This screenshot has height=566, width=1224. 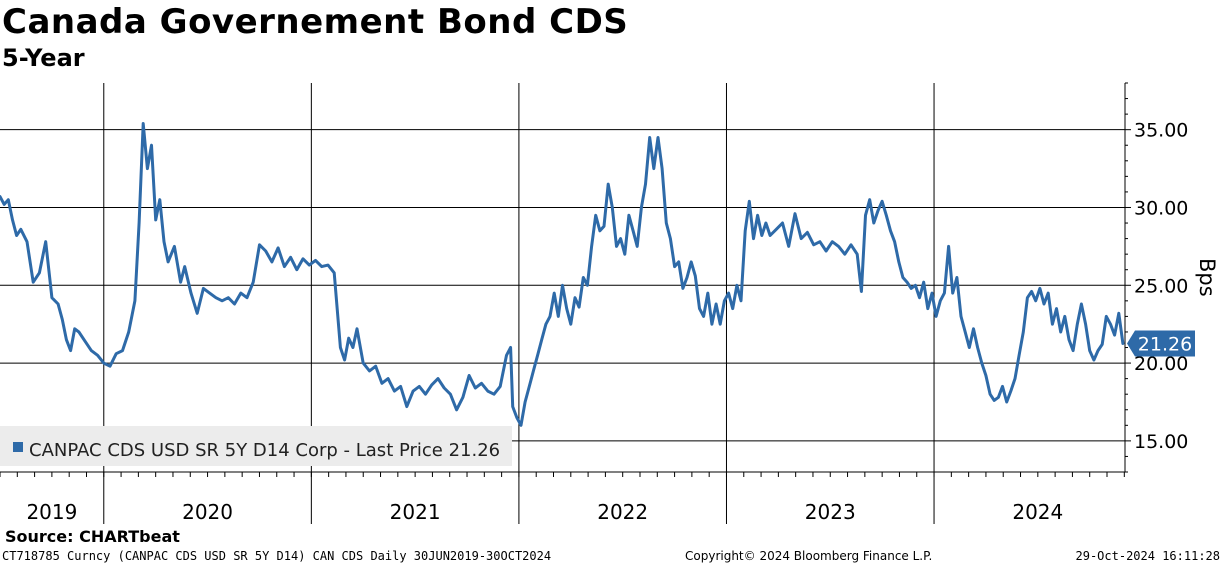 I want to click on last-price-badge-shape, so click(x=1161, y=343).